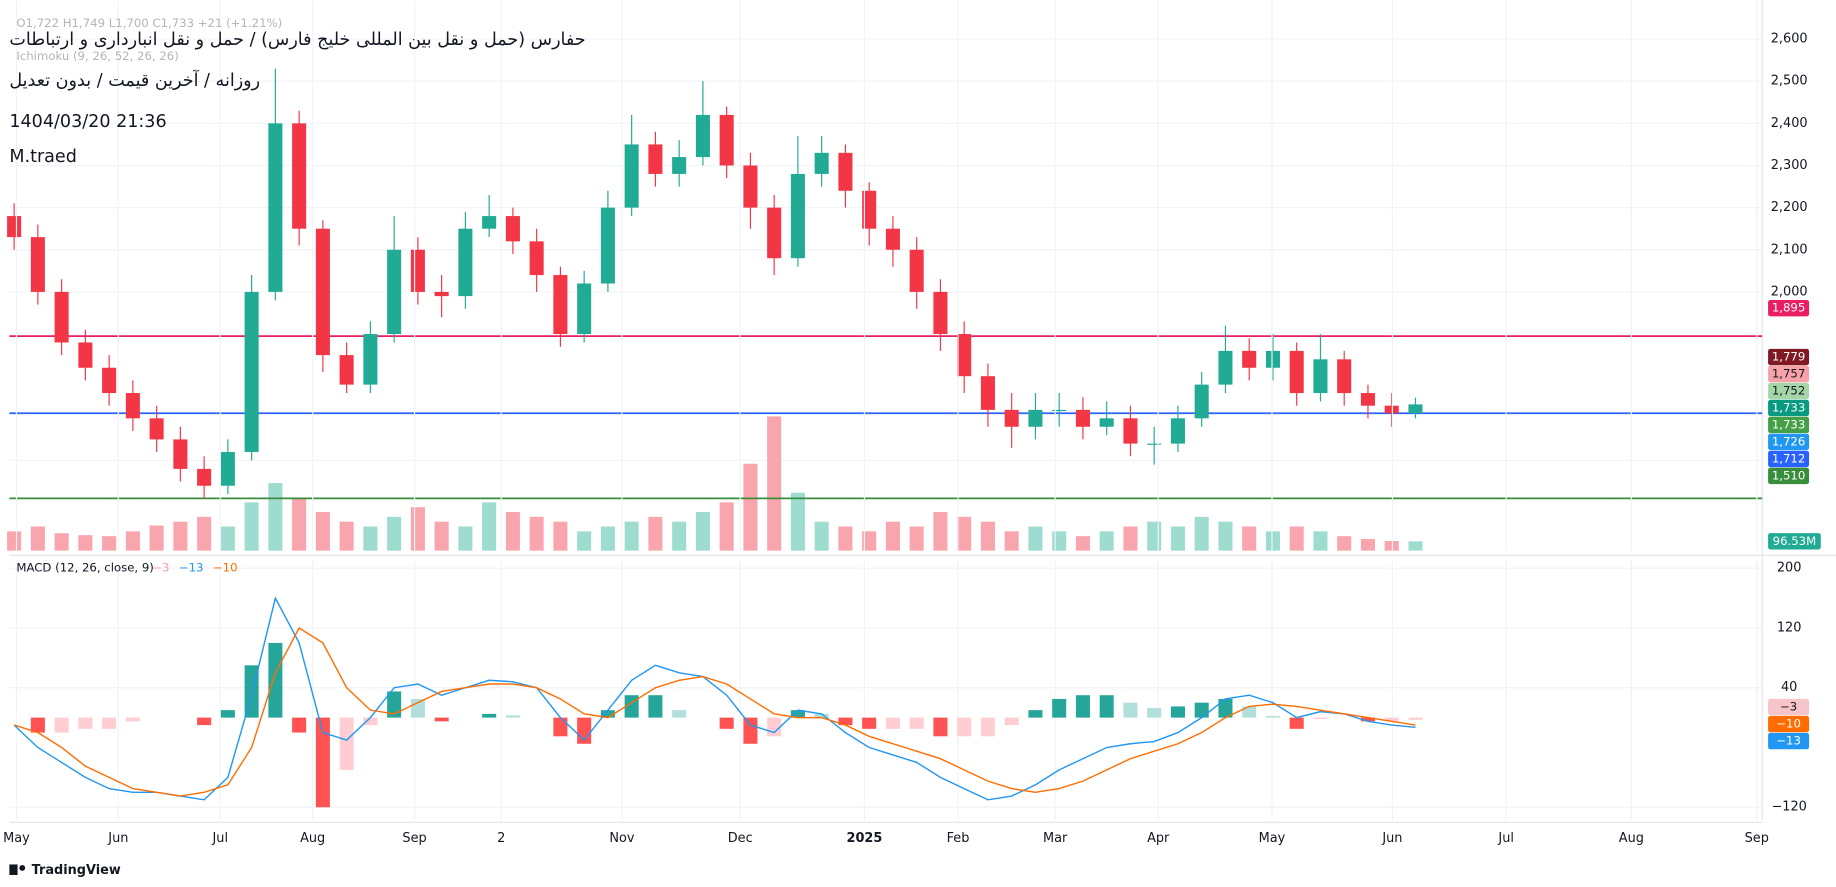 The width and height of the screenshot is (1836, 887). I want to click on price-tag-label: 1,752, so click(1788, 390).